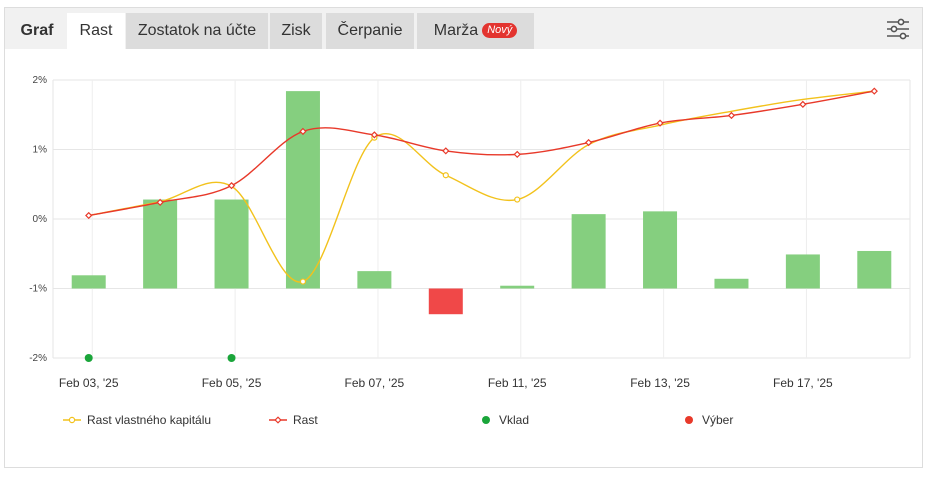 This screenshot has width=927, height=477. I want to click on y-tick-label: 0%, so click(40, 219).